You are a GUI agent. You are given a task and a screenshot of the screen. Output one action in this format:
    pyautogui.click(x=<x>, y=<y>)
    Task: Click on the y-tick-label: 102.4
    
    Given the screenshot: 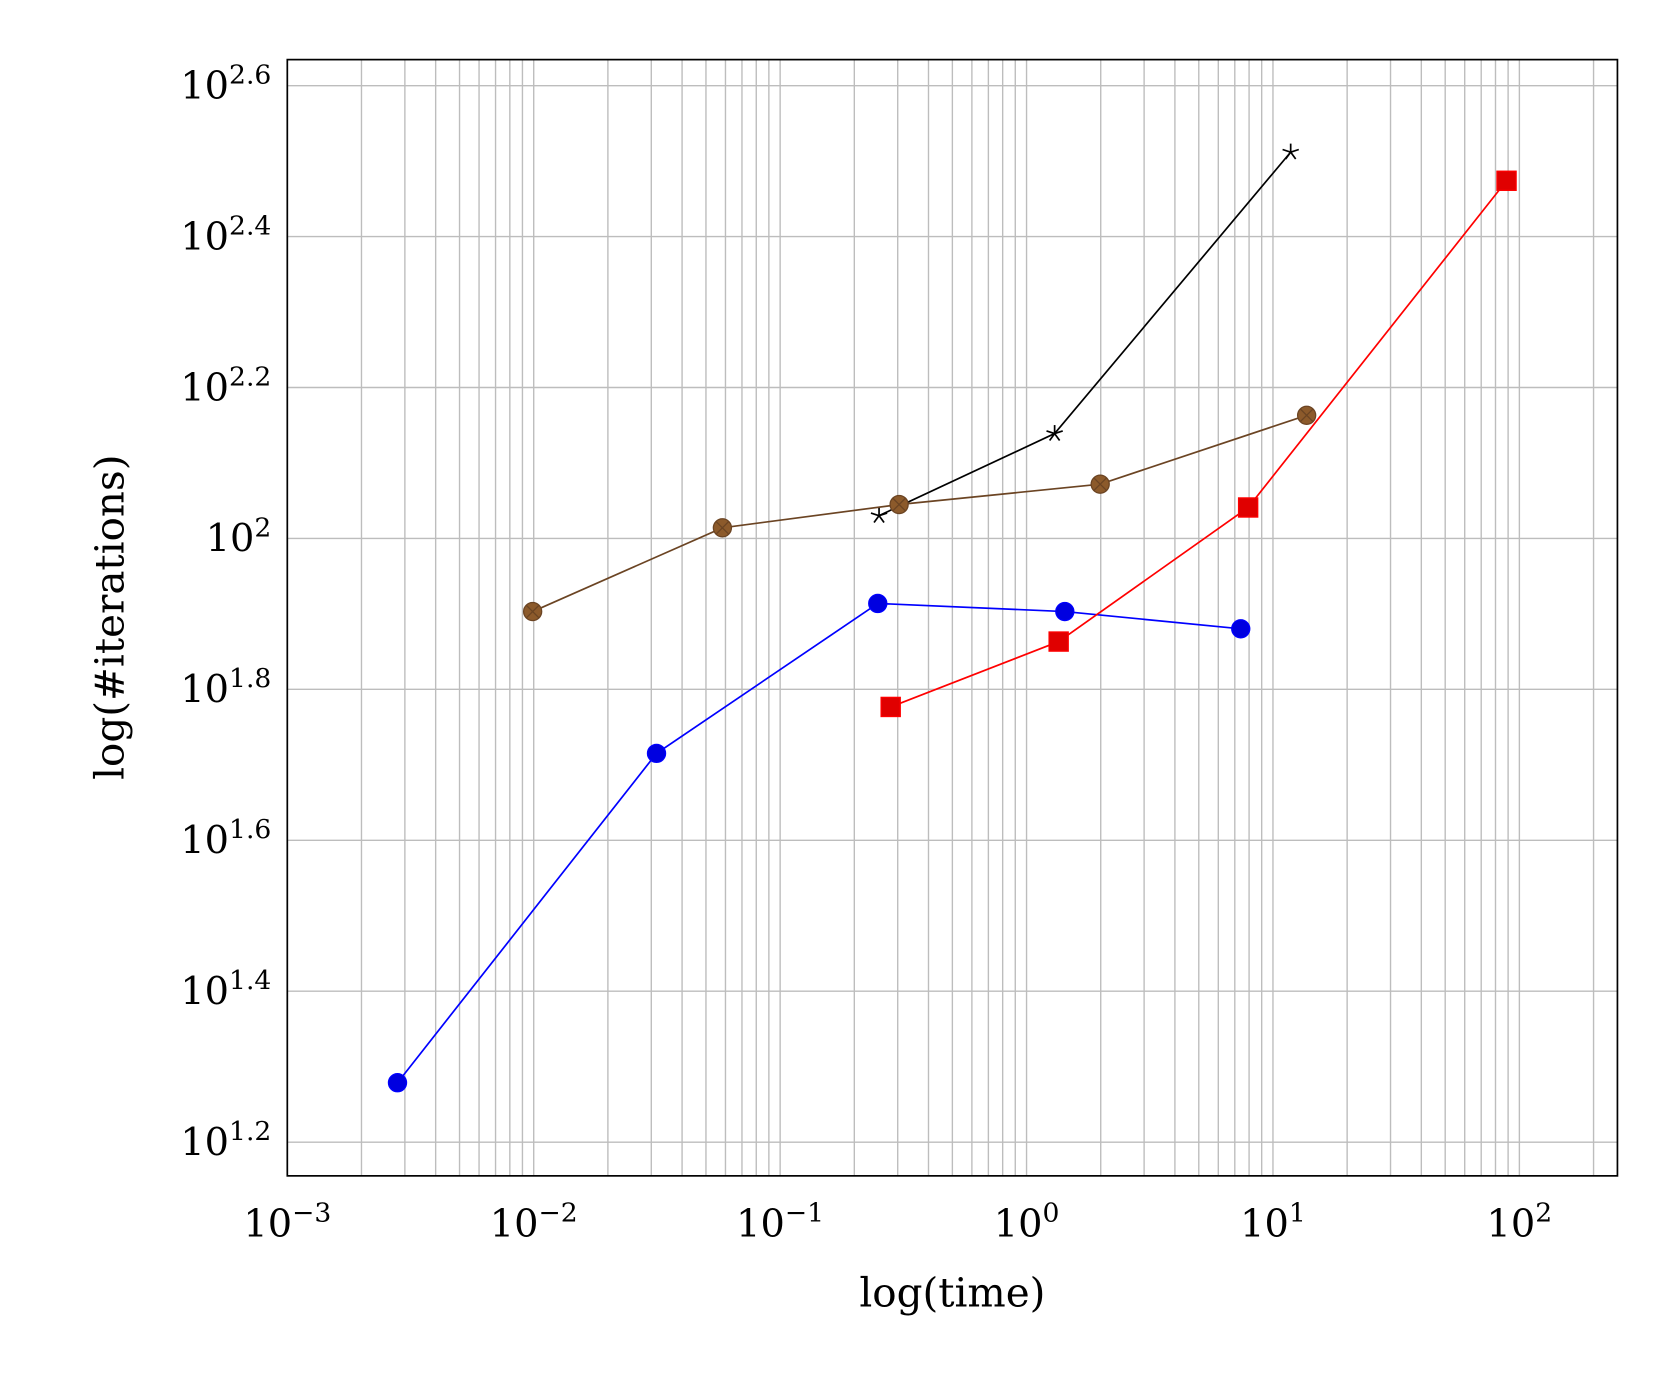 What is the action you would take?
    pyautogui.click(x=225, y=234)
    